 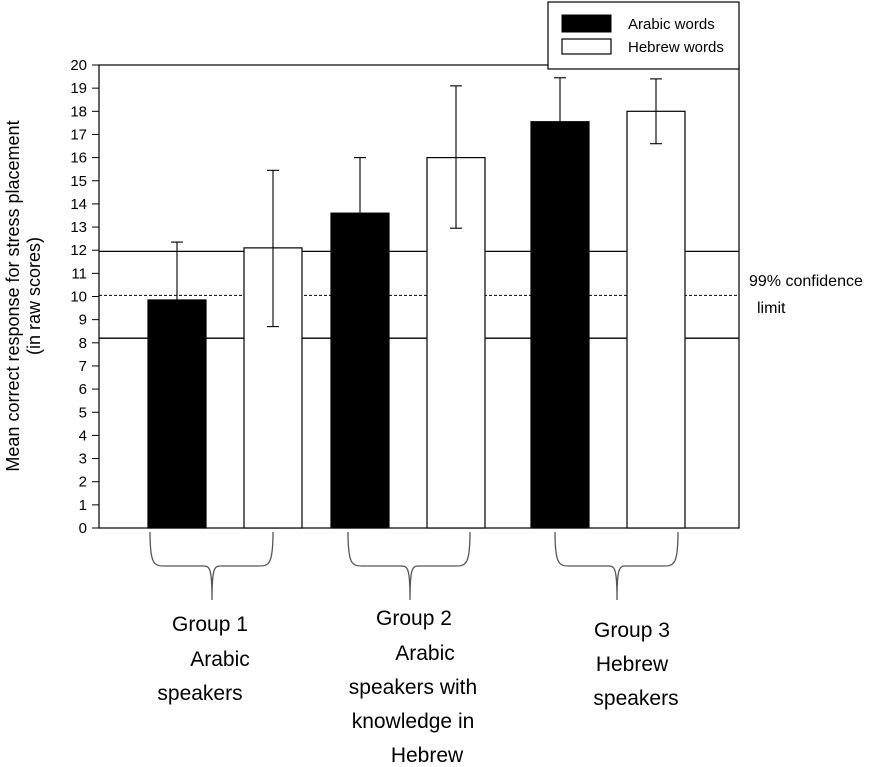 What do you see at coordinates (83, 320) in the screenshot?
I see `y-tick-label-9: 9` at bounding box center [83, 320].